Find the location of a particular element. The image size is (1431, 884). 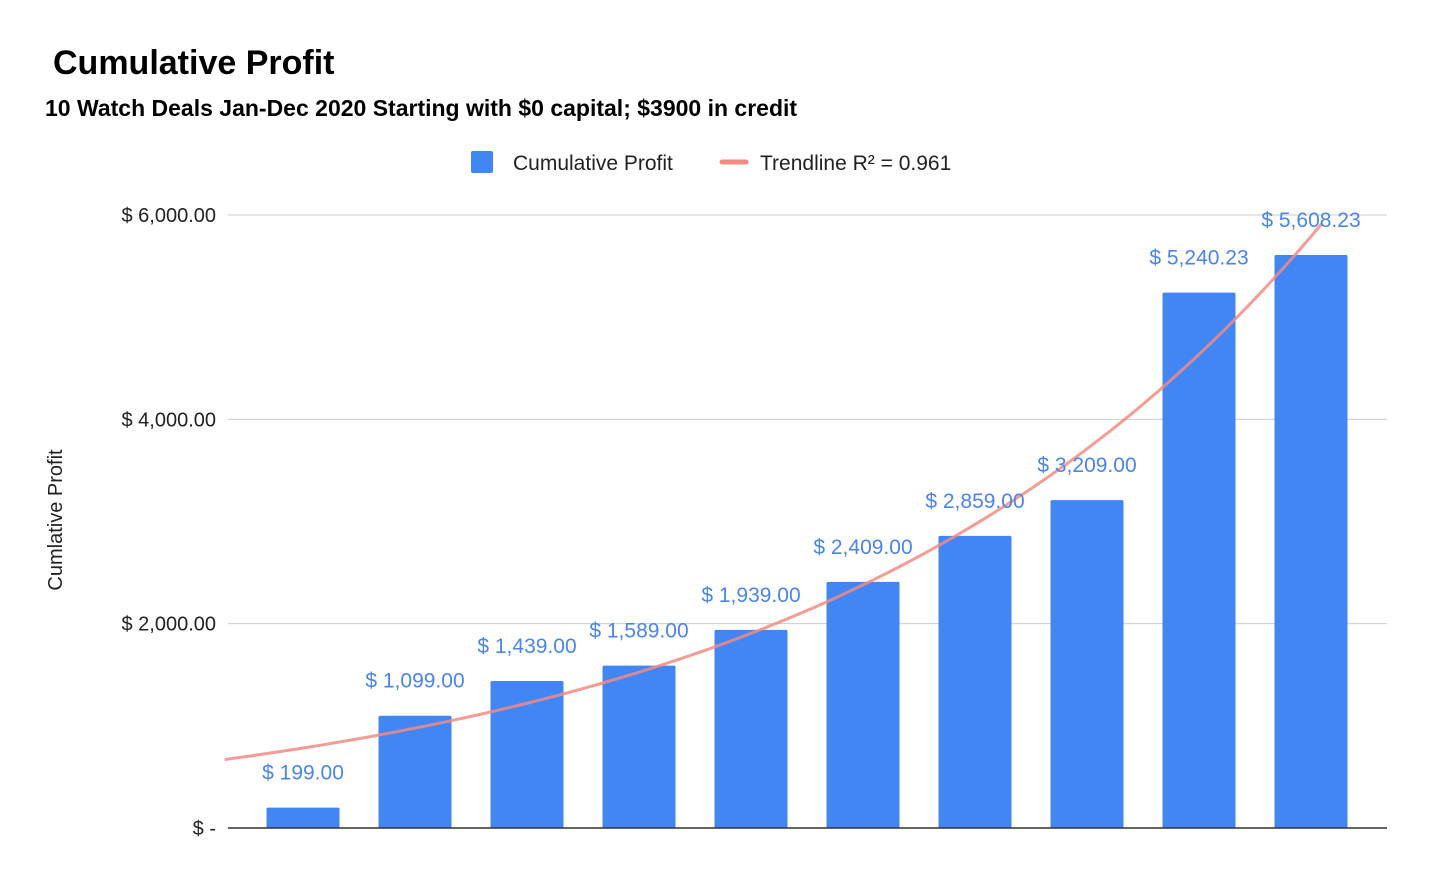

bar-value-label: $ 2,859.00 is located at coordinates (974, 501).